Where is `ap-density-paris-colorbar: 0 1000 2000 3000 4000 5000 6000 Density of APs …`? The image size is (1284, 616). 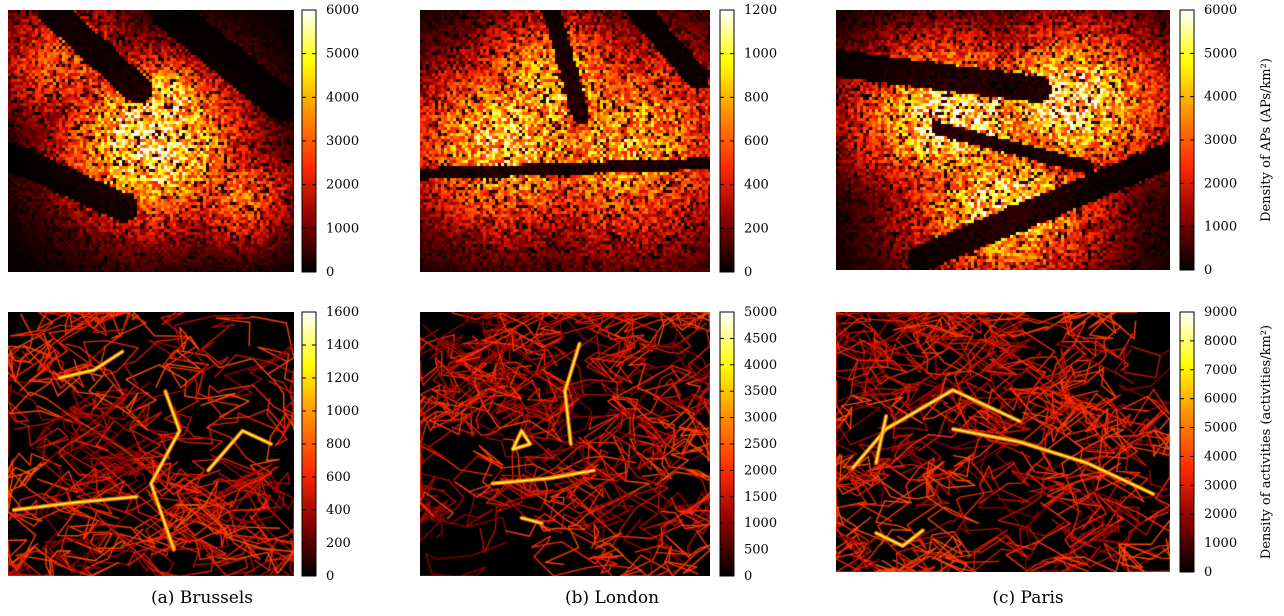 ap-density-paris-colorbar: 0 1000 2000 3000 4000 5000 6000 Density of APs … is located at coordinates (1226, 140).